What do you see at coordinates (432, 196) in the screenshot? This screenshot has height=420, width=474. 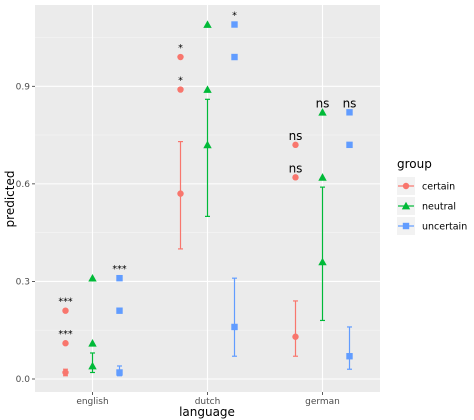 I see `legend: group certain neutral uncertain` at bounding box center [432, 196].